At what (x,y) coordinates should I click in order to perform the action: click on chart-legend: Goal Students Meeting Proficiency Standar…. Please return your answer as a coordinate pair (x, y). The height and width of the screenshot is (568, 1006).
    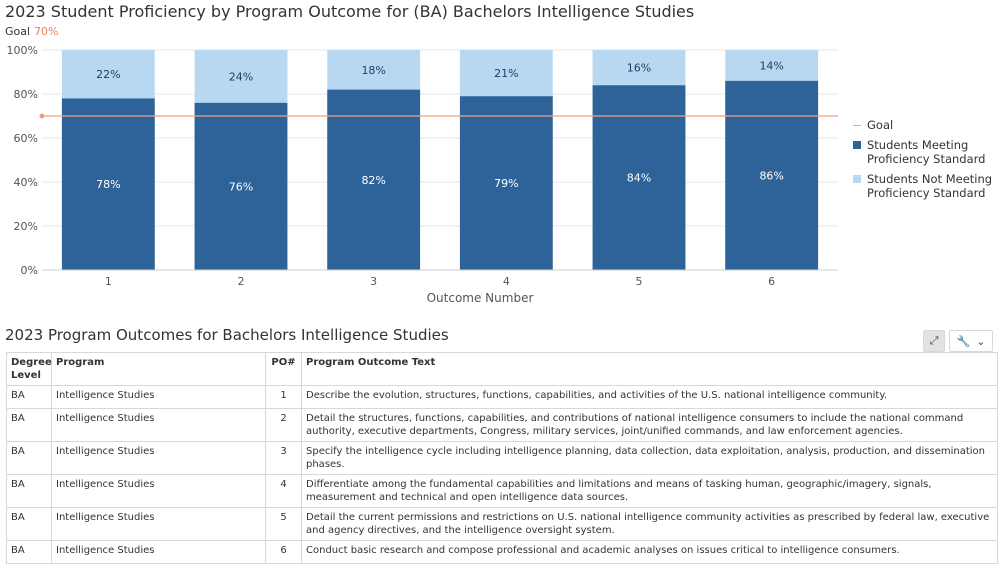
    Looking at the image, I should click on (922, 162).